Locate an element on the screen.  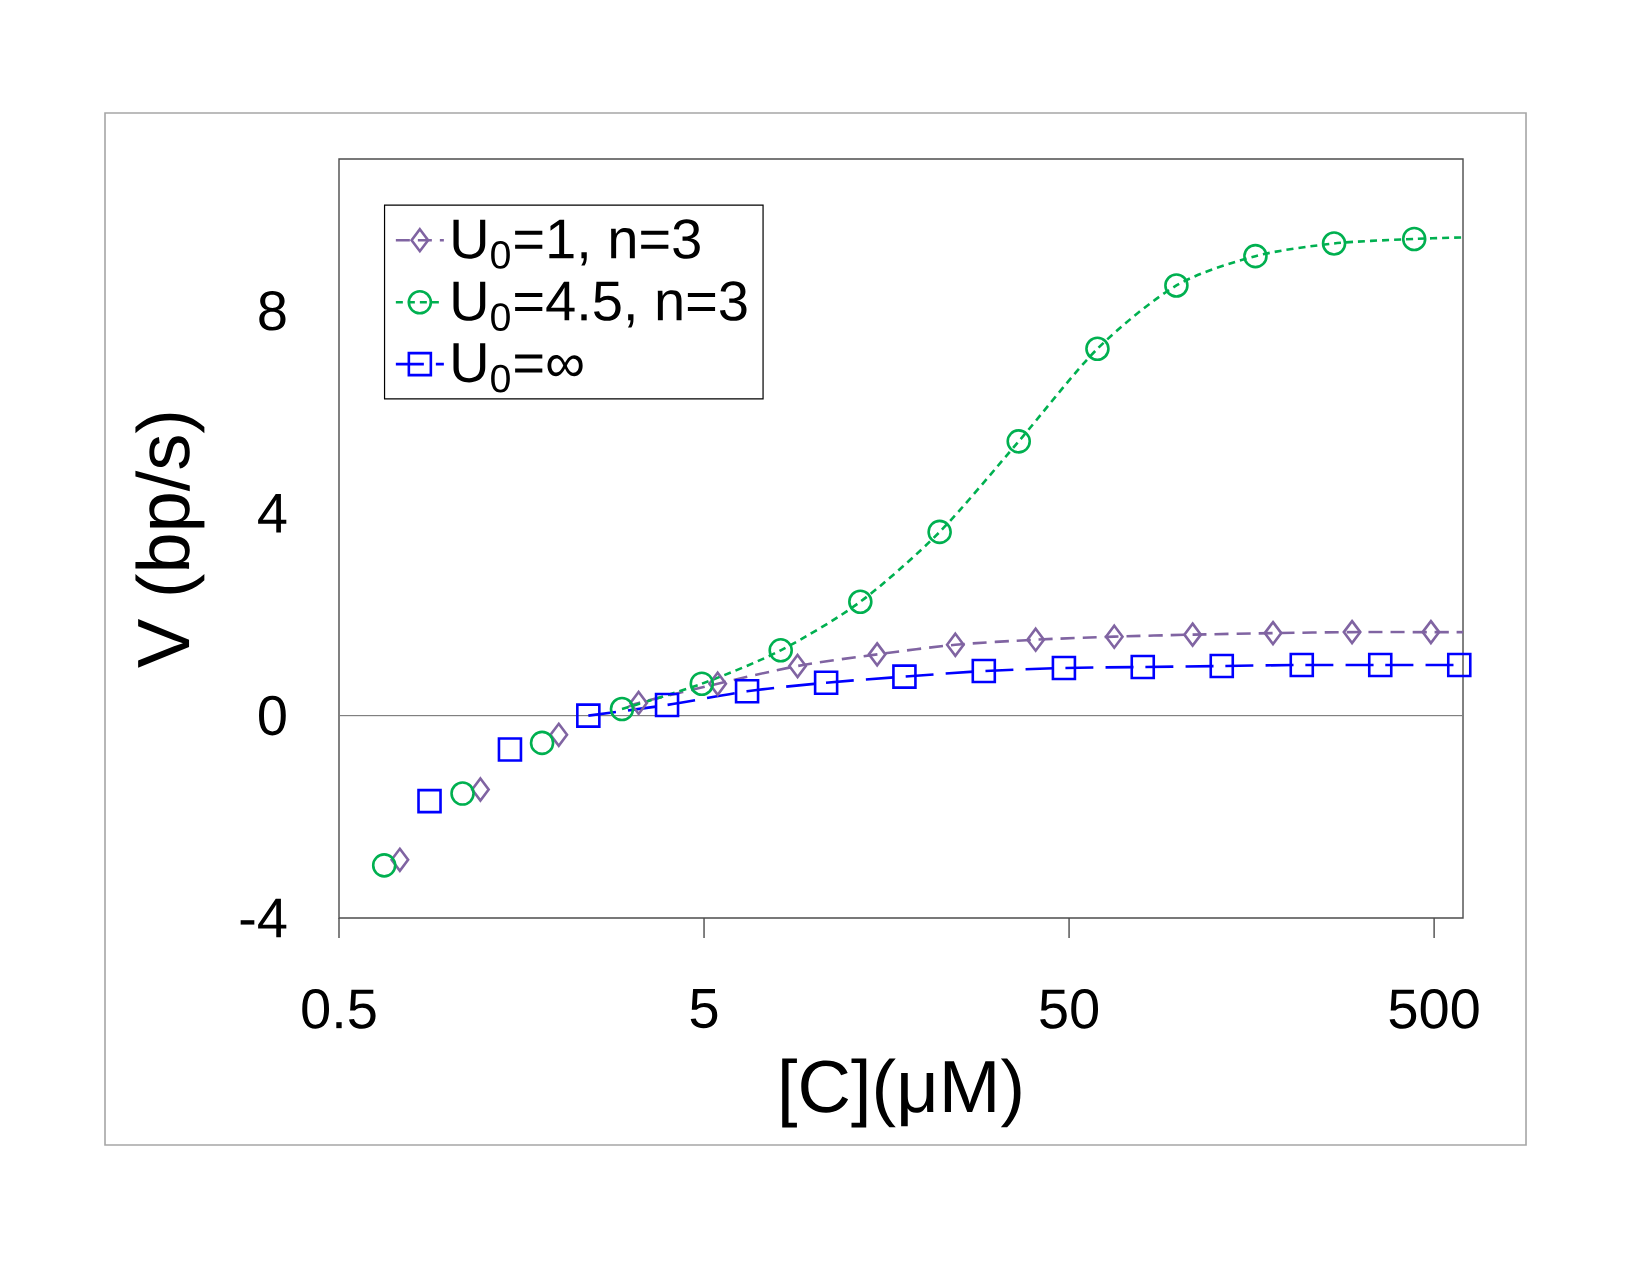
x-tick-label: 5 is located at coordinates (704, 1009).